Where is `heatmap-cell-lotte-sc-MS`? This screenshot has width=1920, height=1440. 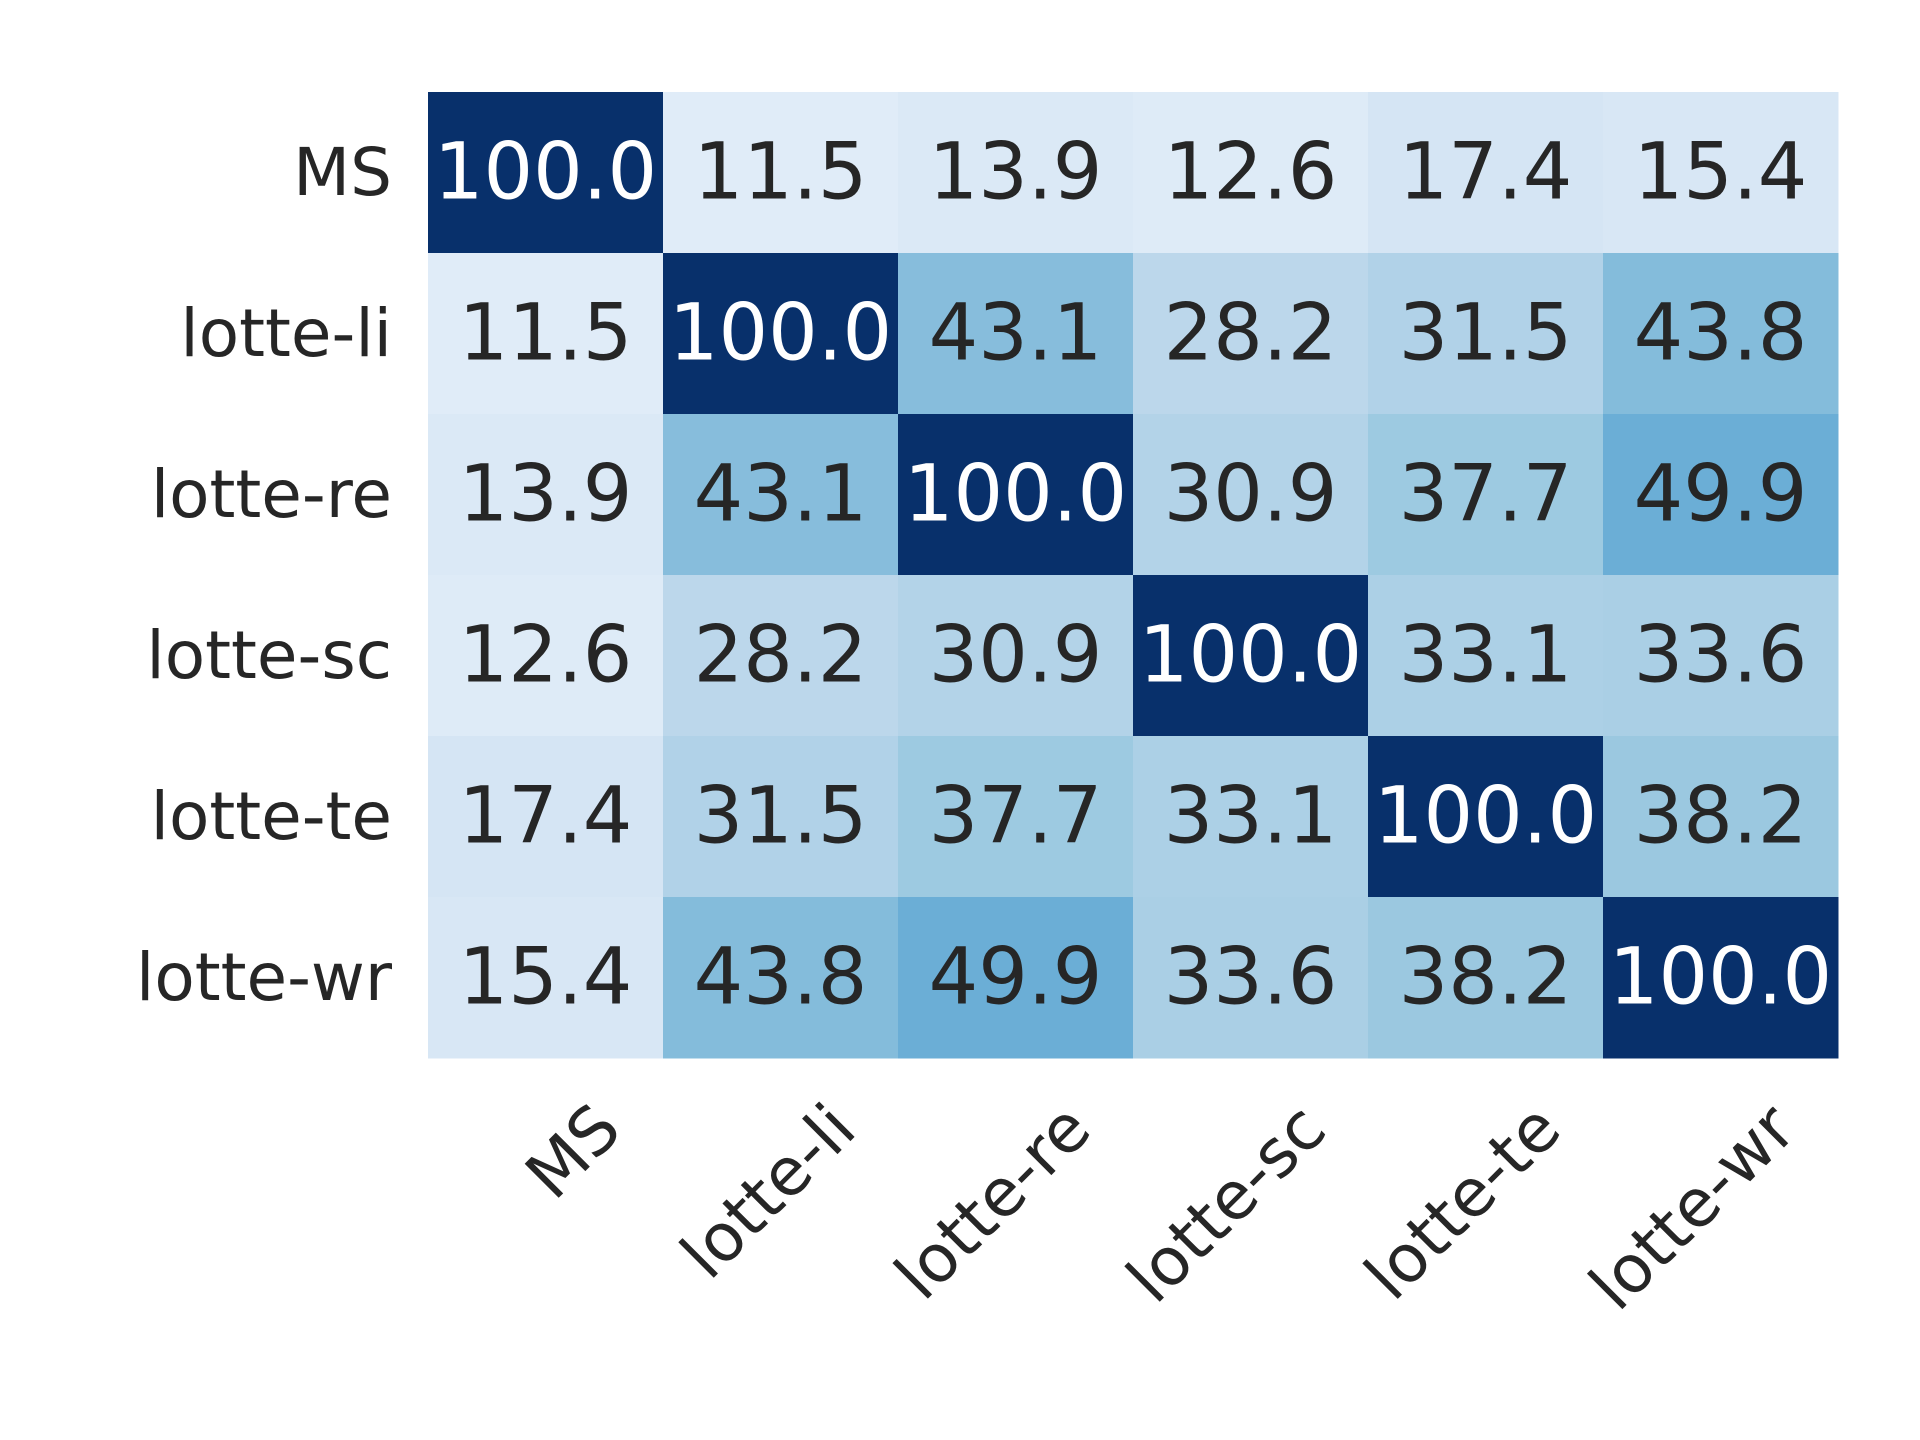
heatmap-cell-lotte-sc-MS is located at coordinates (546, 656).